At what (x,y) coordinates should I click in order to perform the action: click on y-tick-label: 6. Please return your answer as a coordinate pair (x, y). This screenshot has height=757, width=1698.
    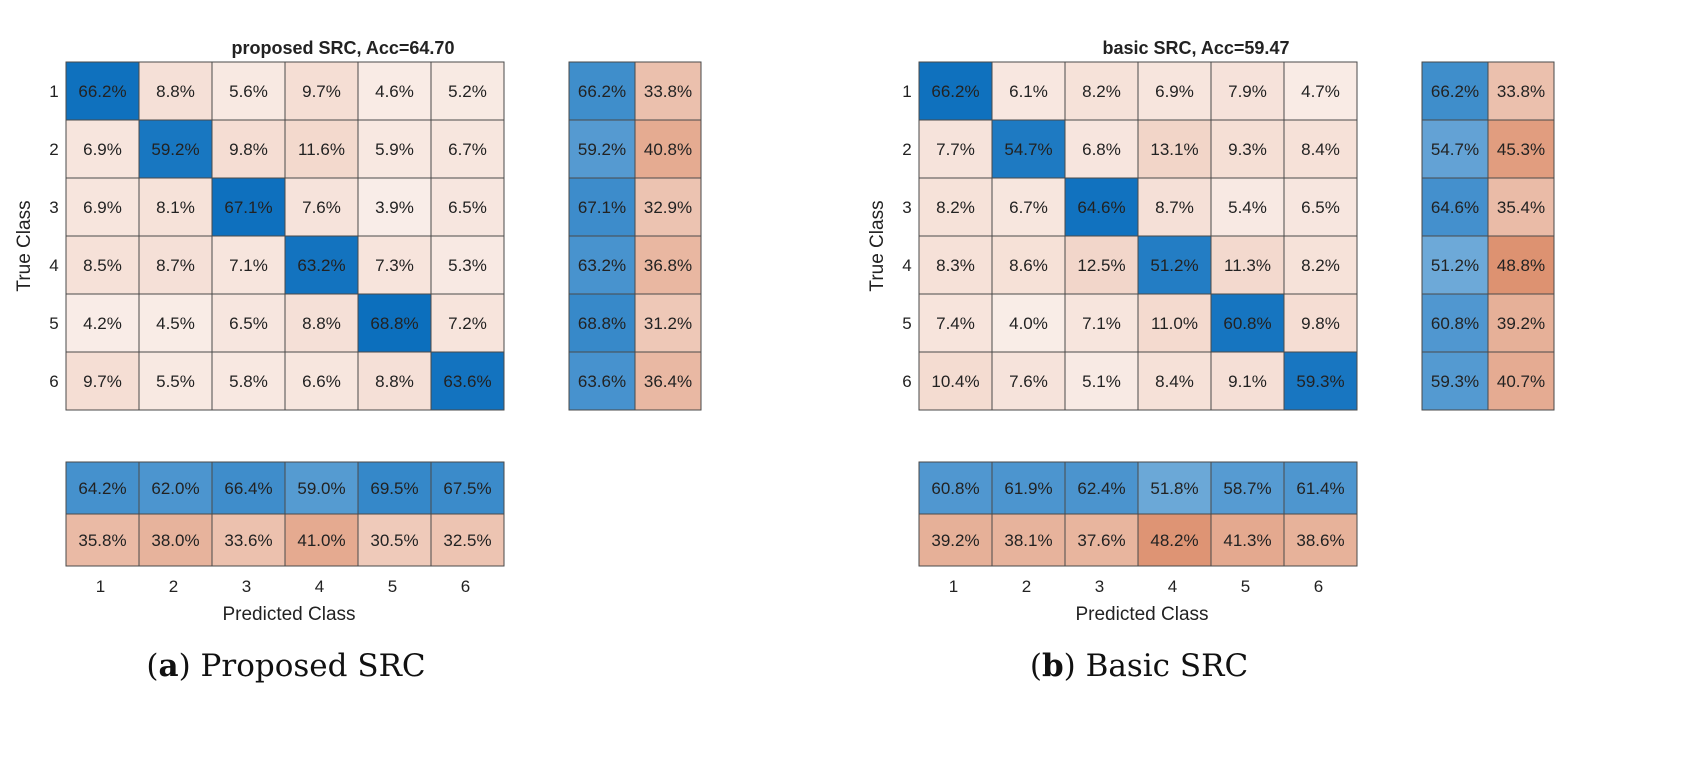
    Looking at the image, I should click on (906, 381).